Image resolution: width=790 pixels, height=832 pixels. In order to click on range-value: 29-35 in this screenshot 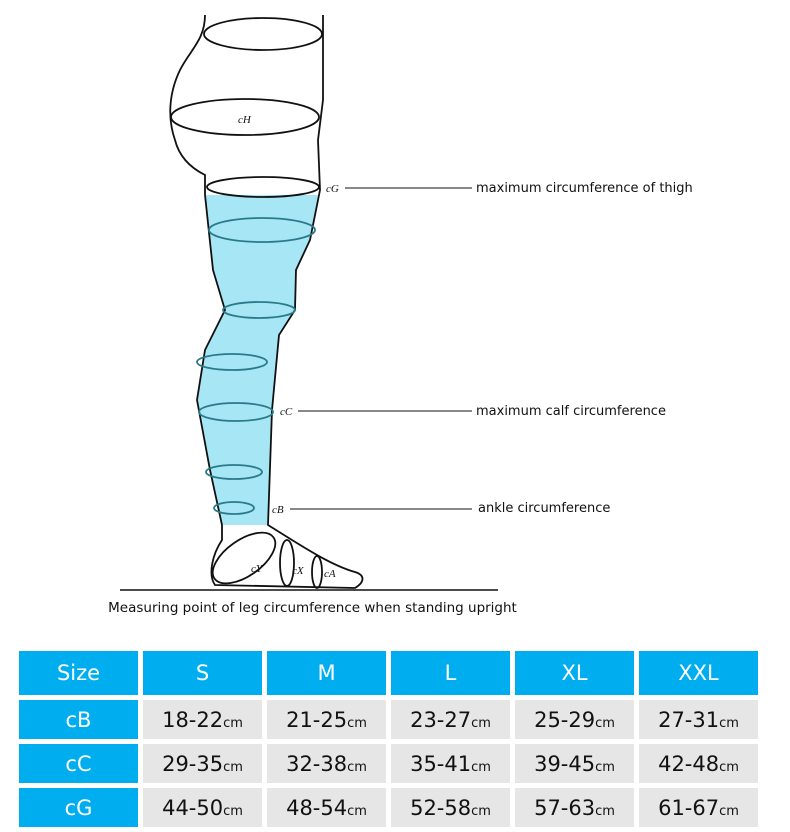, I will do `click(193, 763)`.